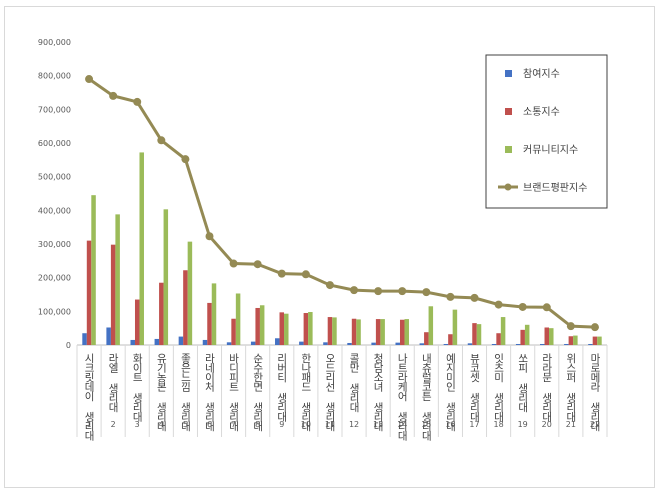 The image size is (660, 496). I want to click on category-index: 5, so click(185, 424).